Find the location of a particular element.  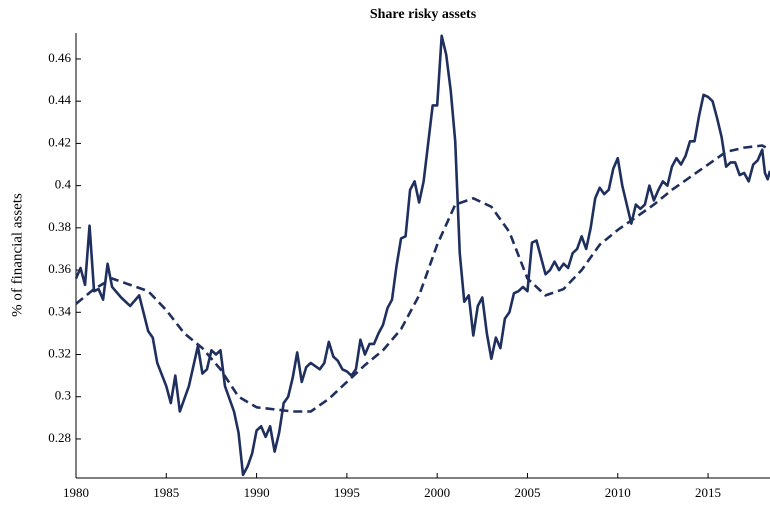

x-tick-label: 2000 is located at coordinates (437, 492).